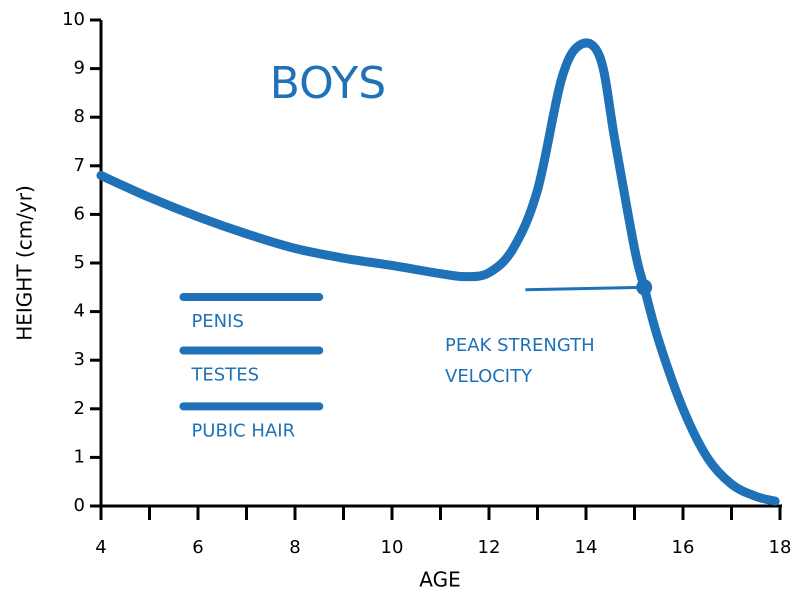 This screenshot has height=599, width=807. What do you see at coordinates (79, 359) in the screenshot?
I see `y-tick-label: 3` at bounding box center [79, 359].